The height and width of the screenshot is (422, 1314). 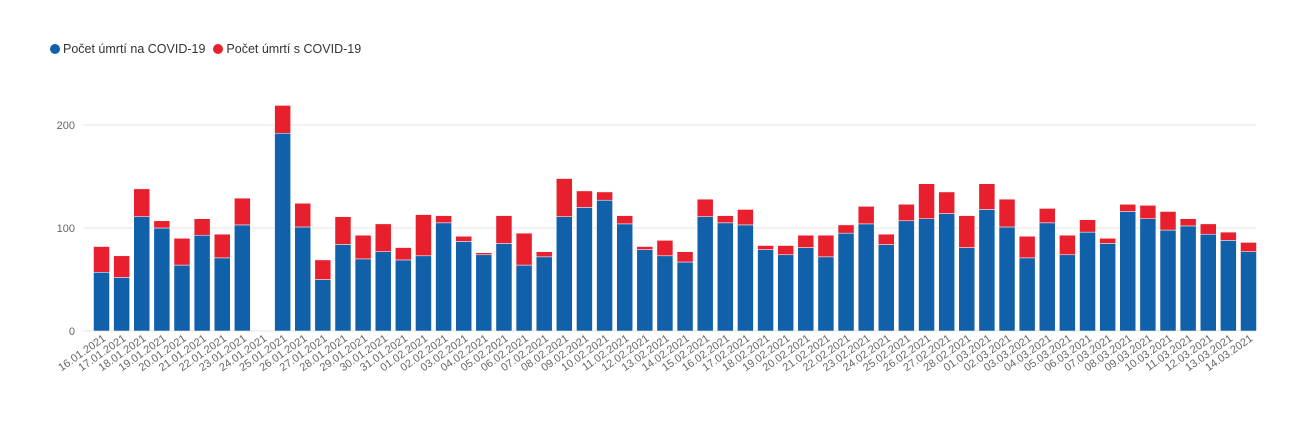 I want to click on bar-na-covid-03.03.2021, so click(x=1027, y=294).